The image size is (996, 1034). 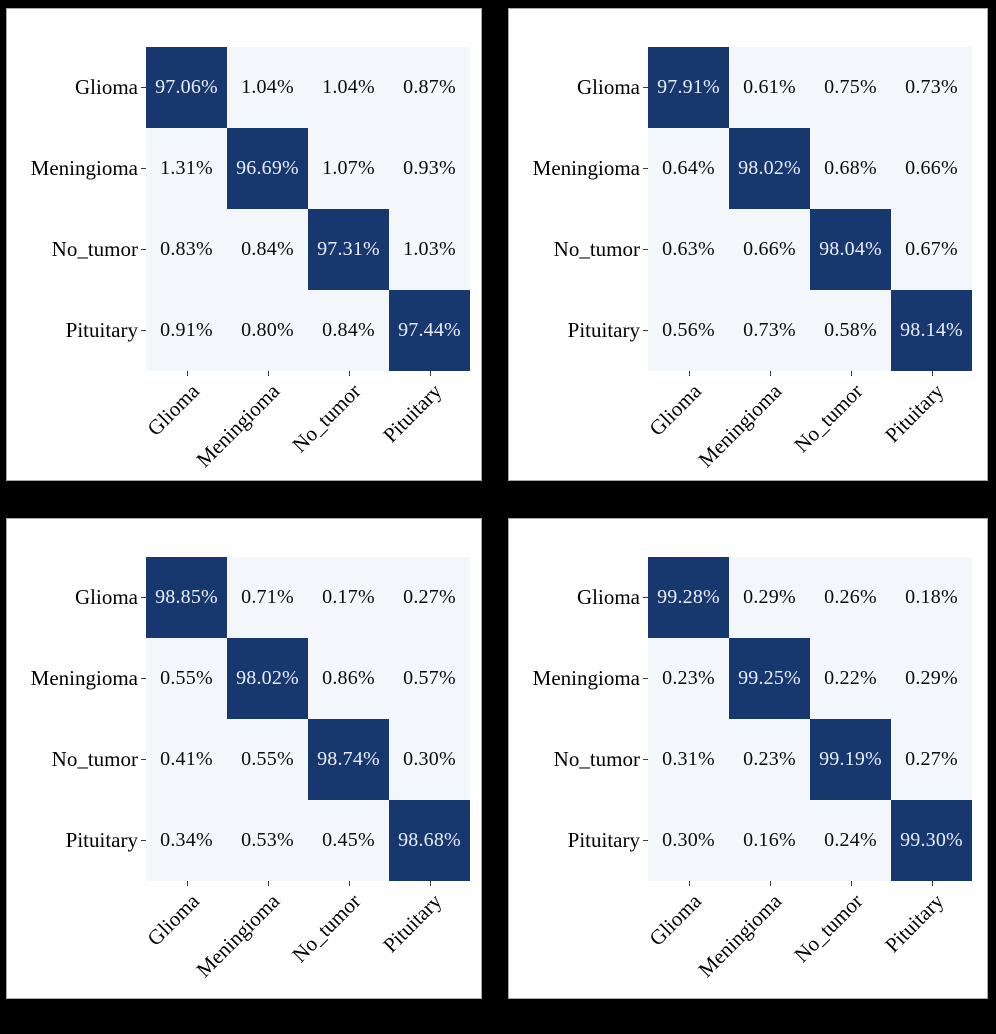 I want to click on matrix-cell-diagonal: 98.68%, so click(x=429, y=840).